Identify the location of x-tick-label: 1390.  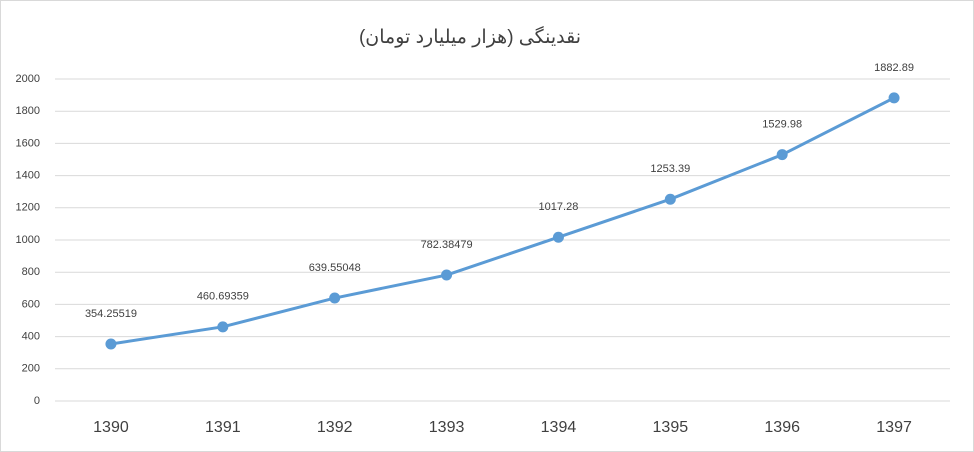
(111, 427).